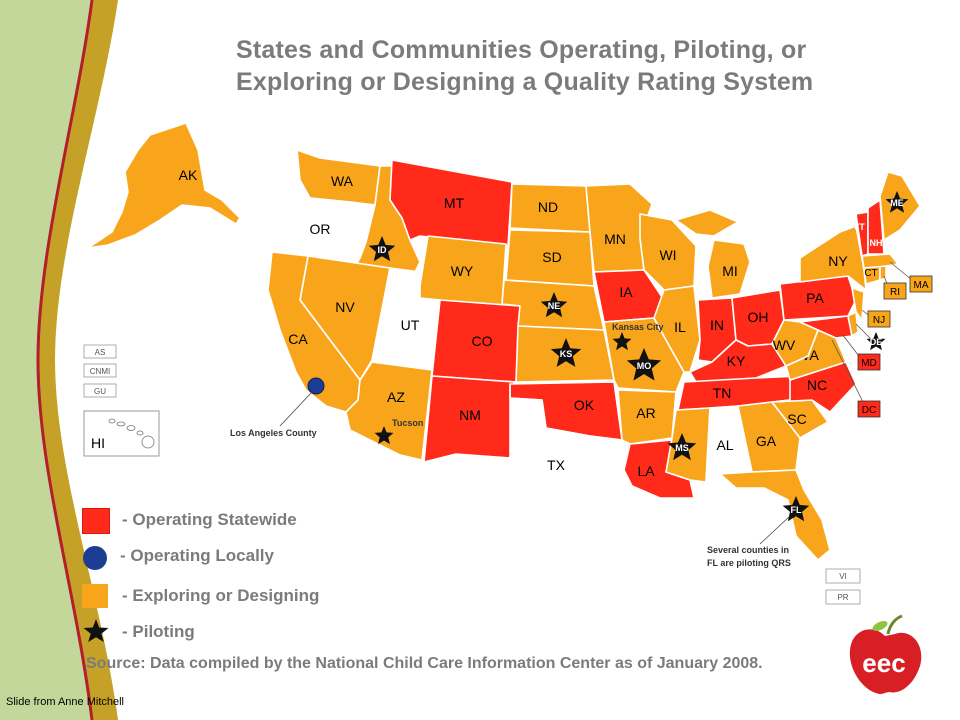  I want to click on label-mt: MT, so click(454, 203).